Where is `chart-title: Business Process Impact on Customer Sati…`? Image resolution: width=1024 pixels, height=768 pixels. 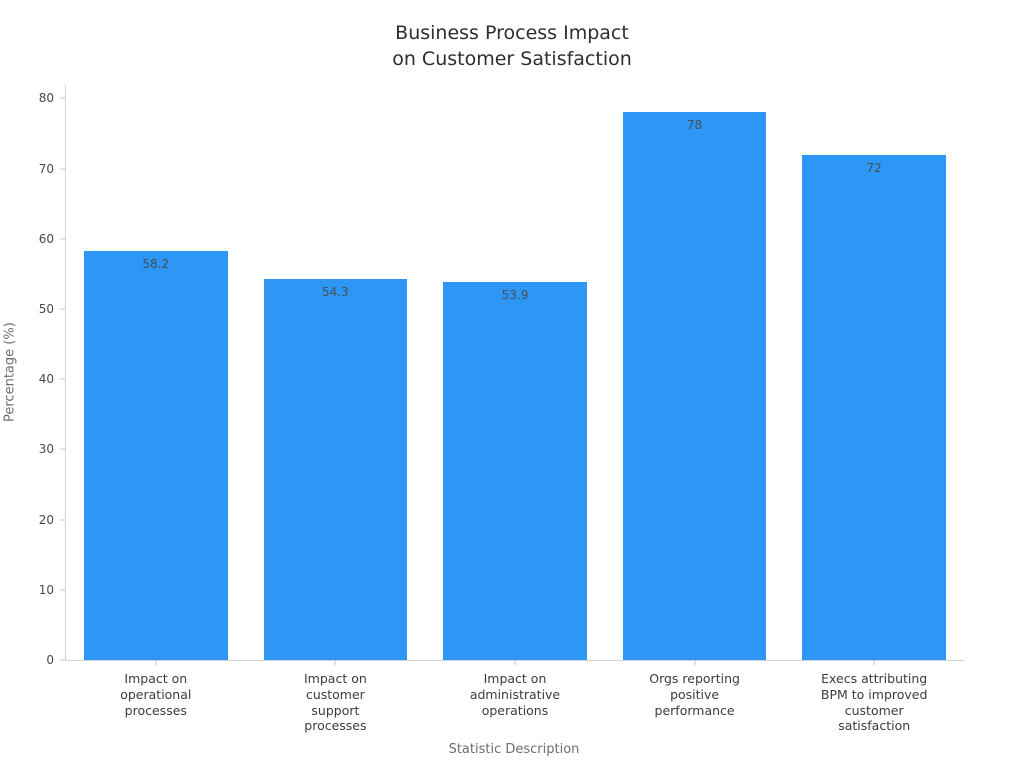 chart-title: Business Process Impact on Customer Sati… is located at coordinates (512, 46).